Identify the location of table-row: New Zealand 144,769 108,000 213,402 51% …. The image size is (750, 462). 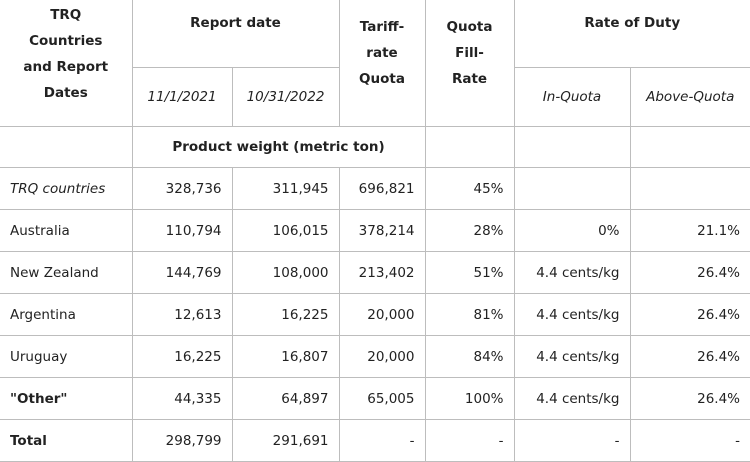
(375, 272).